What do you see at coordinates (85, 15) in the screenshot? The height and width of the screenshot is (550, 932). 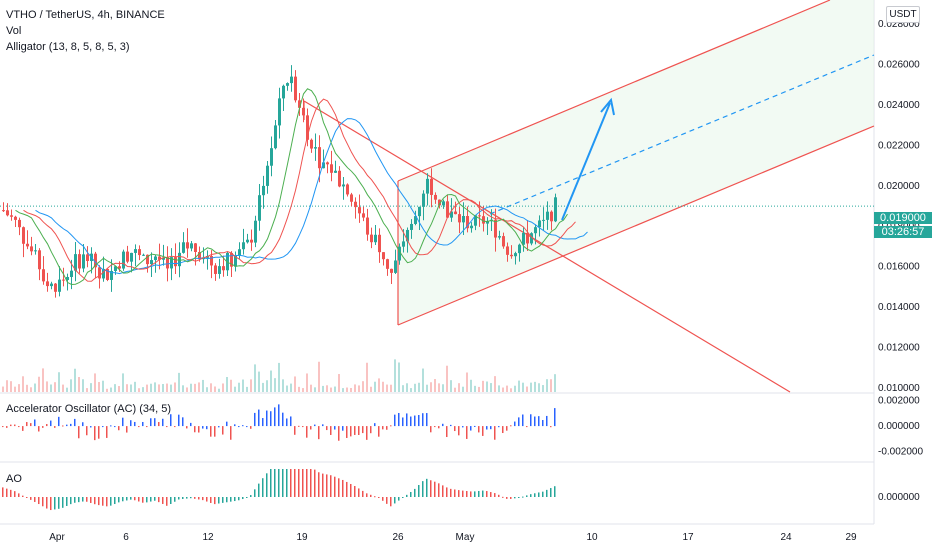 I see `symbol-title: VTHO / TetherUS, 4h, BINANCE` at bounding box center [85, 15].